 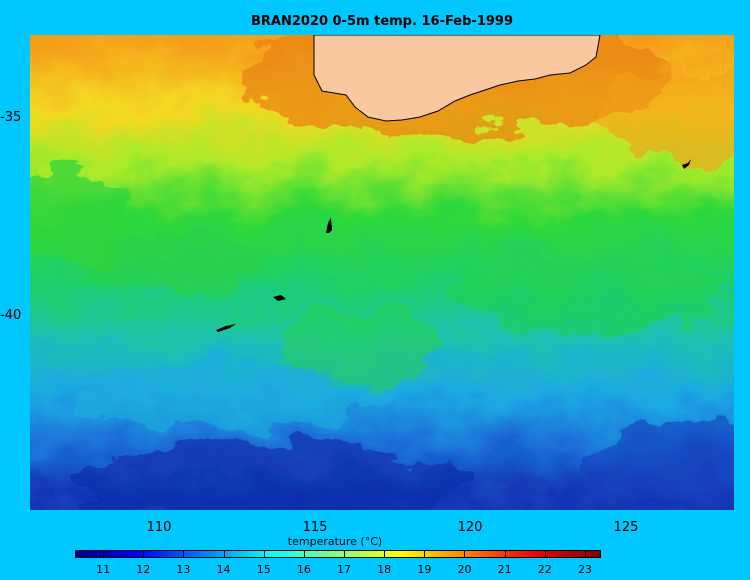 What do you see at coordinates (626, 527) in the screenshot?
I see `lon-tick-label: 125` at bounding box center [626, 527].